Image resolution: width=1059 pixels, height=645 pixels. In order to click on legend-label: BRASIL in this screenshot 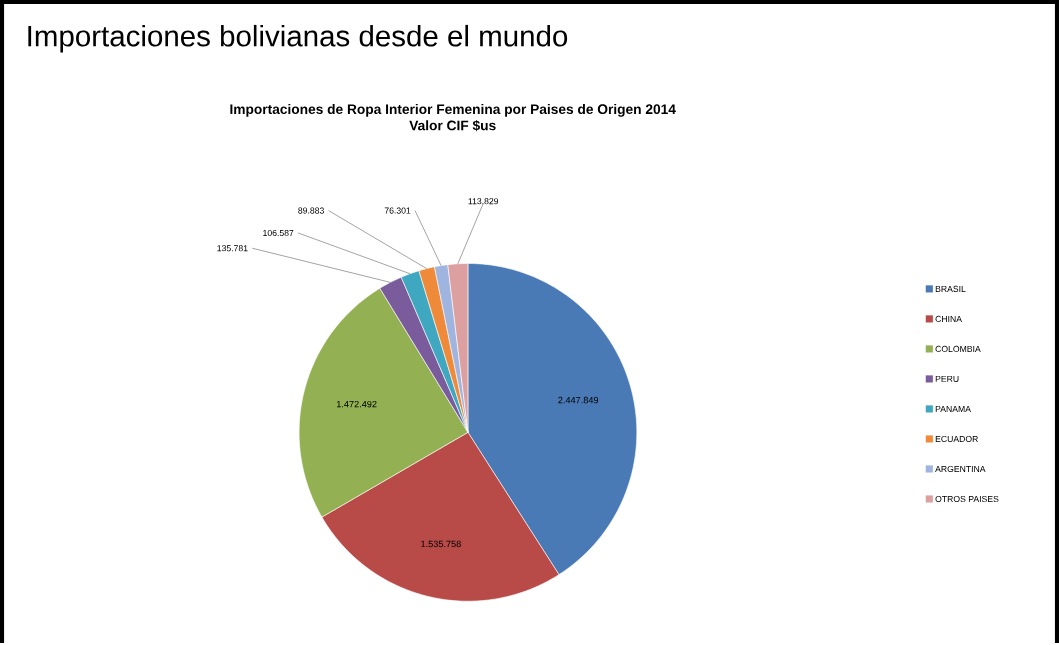, I will do `click(950, 288)`.